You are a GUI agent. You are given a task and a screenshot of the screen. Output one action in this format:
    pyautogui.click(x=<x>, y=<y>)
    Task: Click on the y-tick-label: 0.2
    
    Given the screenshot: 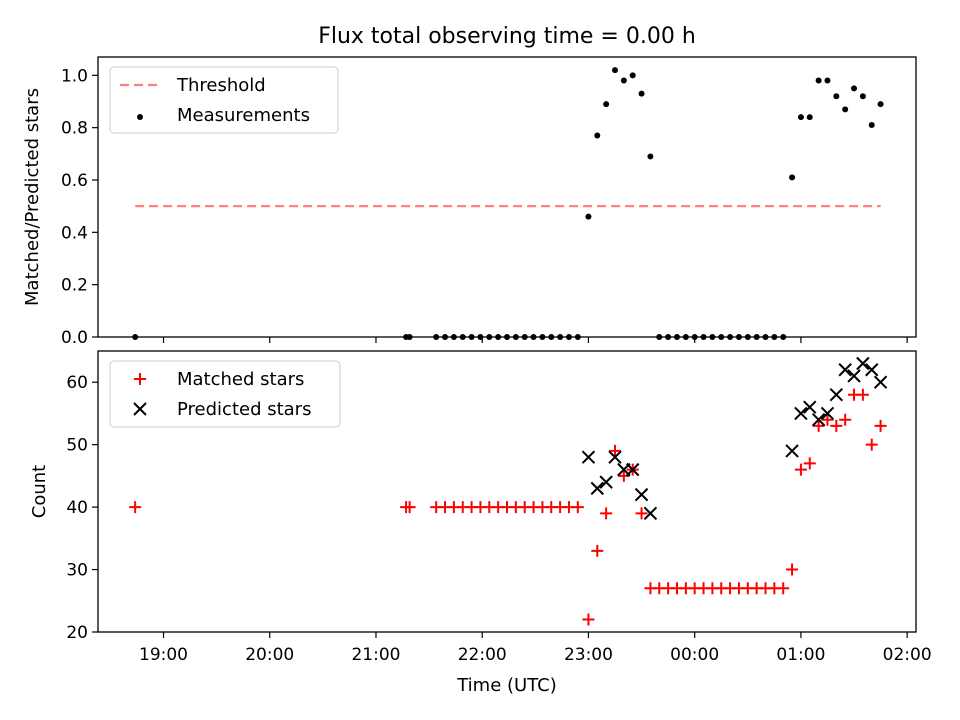 What is the action you would take?
    pyautogui.click(x=74, y=286)
    